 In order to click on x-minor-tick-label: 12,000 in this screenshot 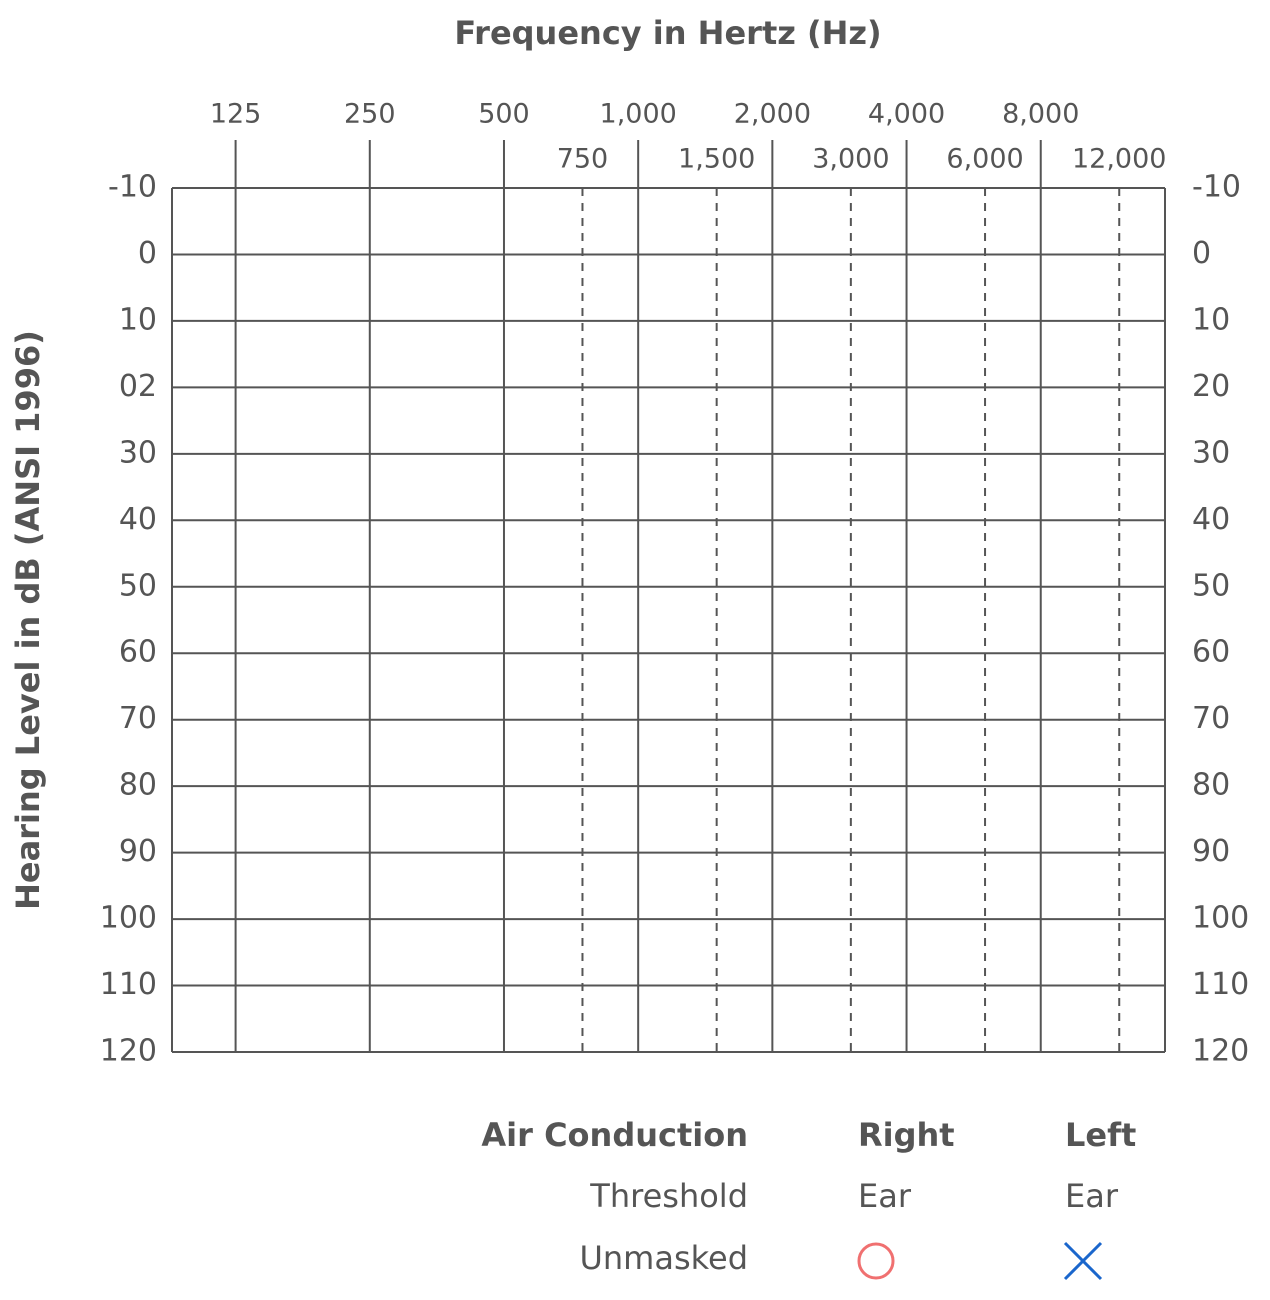, I will do `click(1119, 159)`.